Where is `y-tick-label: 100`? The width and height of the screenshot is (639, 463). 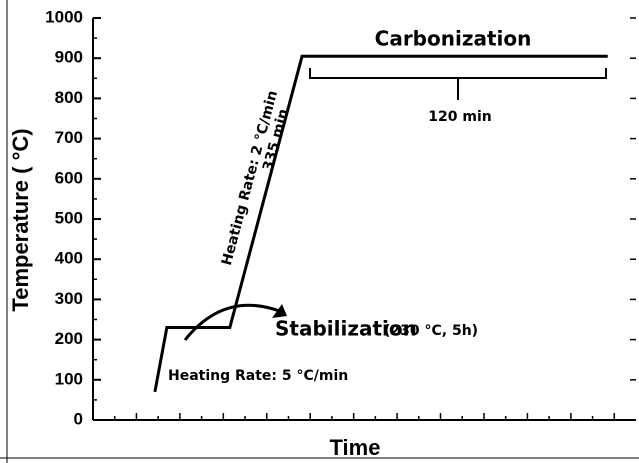
y-tick-label: 100 is located at coordinates (69, 378).